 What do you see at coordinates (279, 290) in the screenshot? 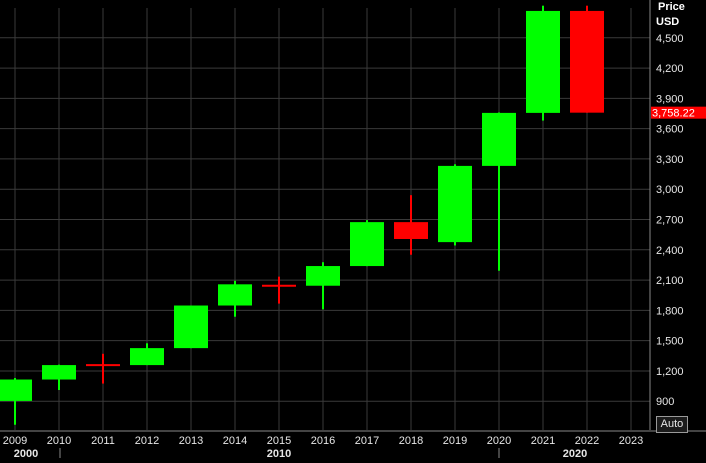
I see `candle-2015` at bounding box center [279, 290].